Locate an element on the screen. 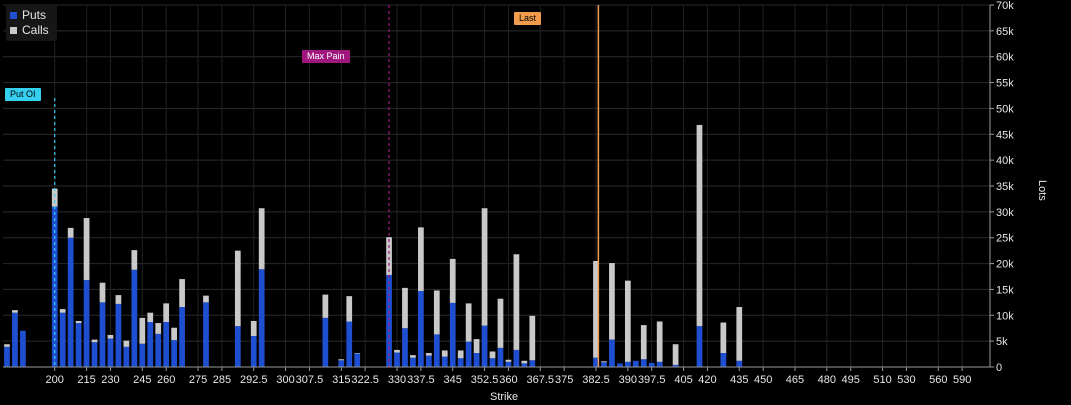  x-tick-label: 215 is located at coordinates (86, 380).